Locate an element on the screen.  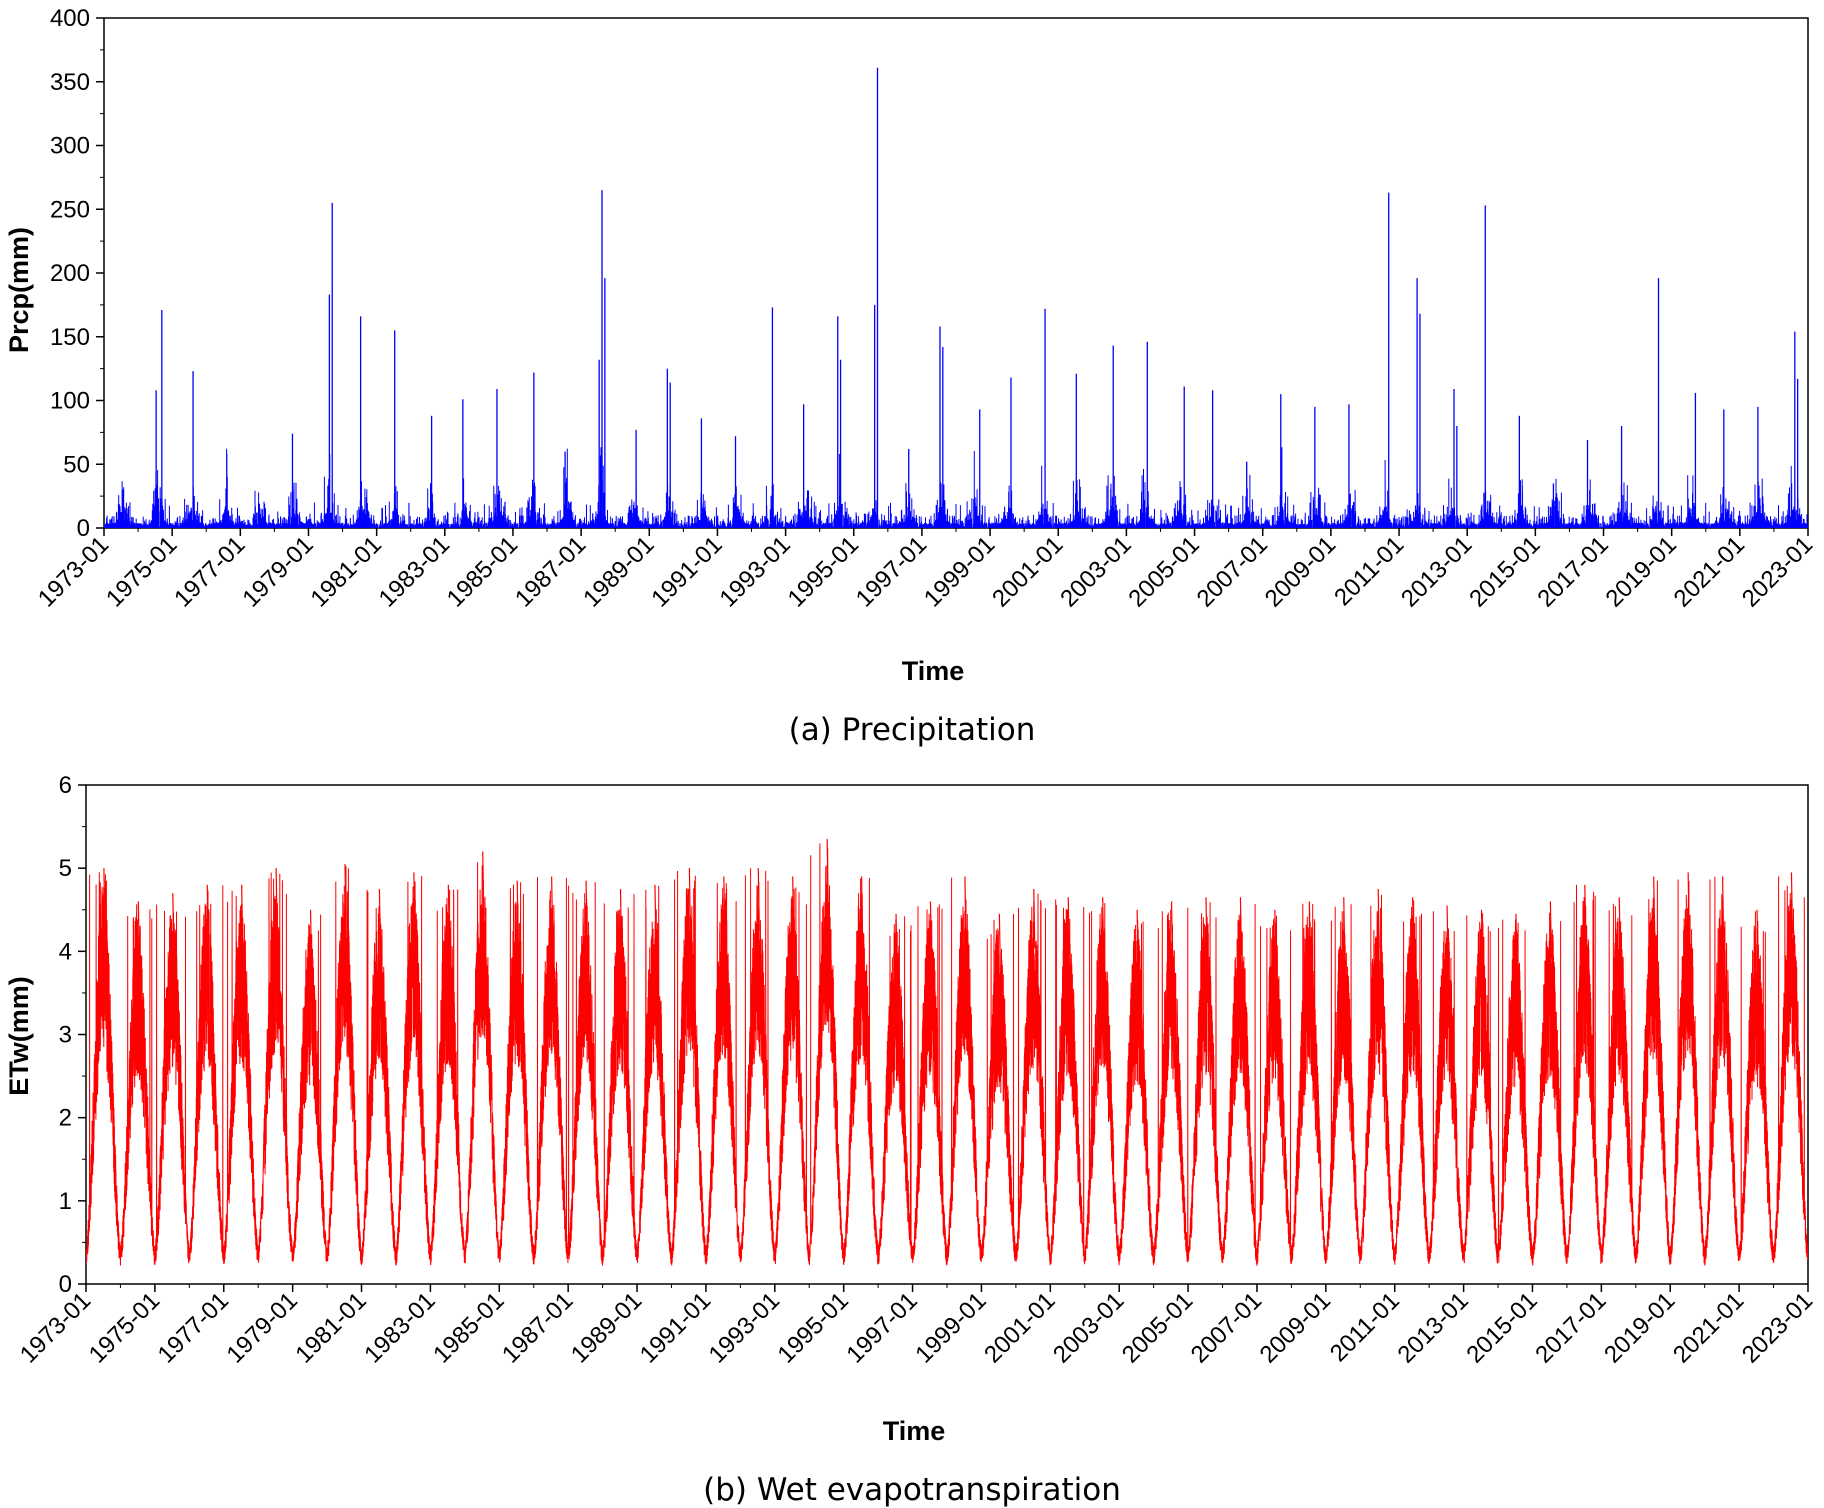
evapotranspiration-y-tick-label: 0 is located at coordinates (65, 1284).